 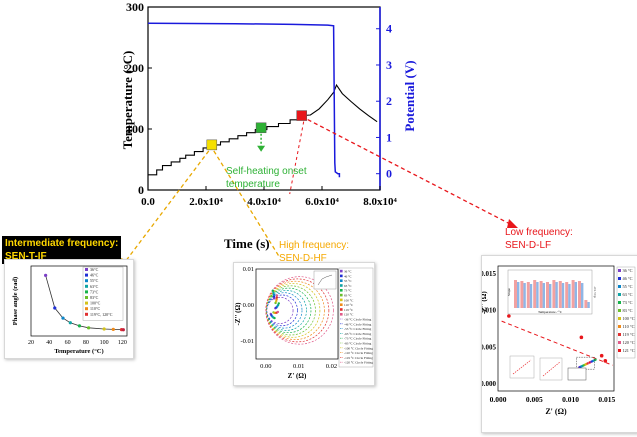 I want to click on high-y-tick-label: 0.01, so click(x=248, y=269).